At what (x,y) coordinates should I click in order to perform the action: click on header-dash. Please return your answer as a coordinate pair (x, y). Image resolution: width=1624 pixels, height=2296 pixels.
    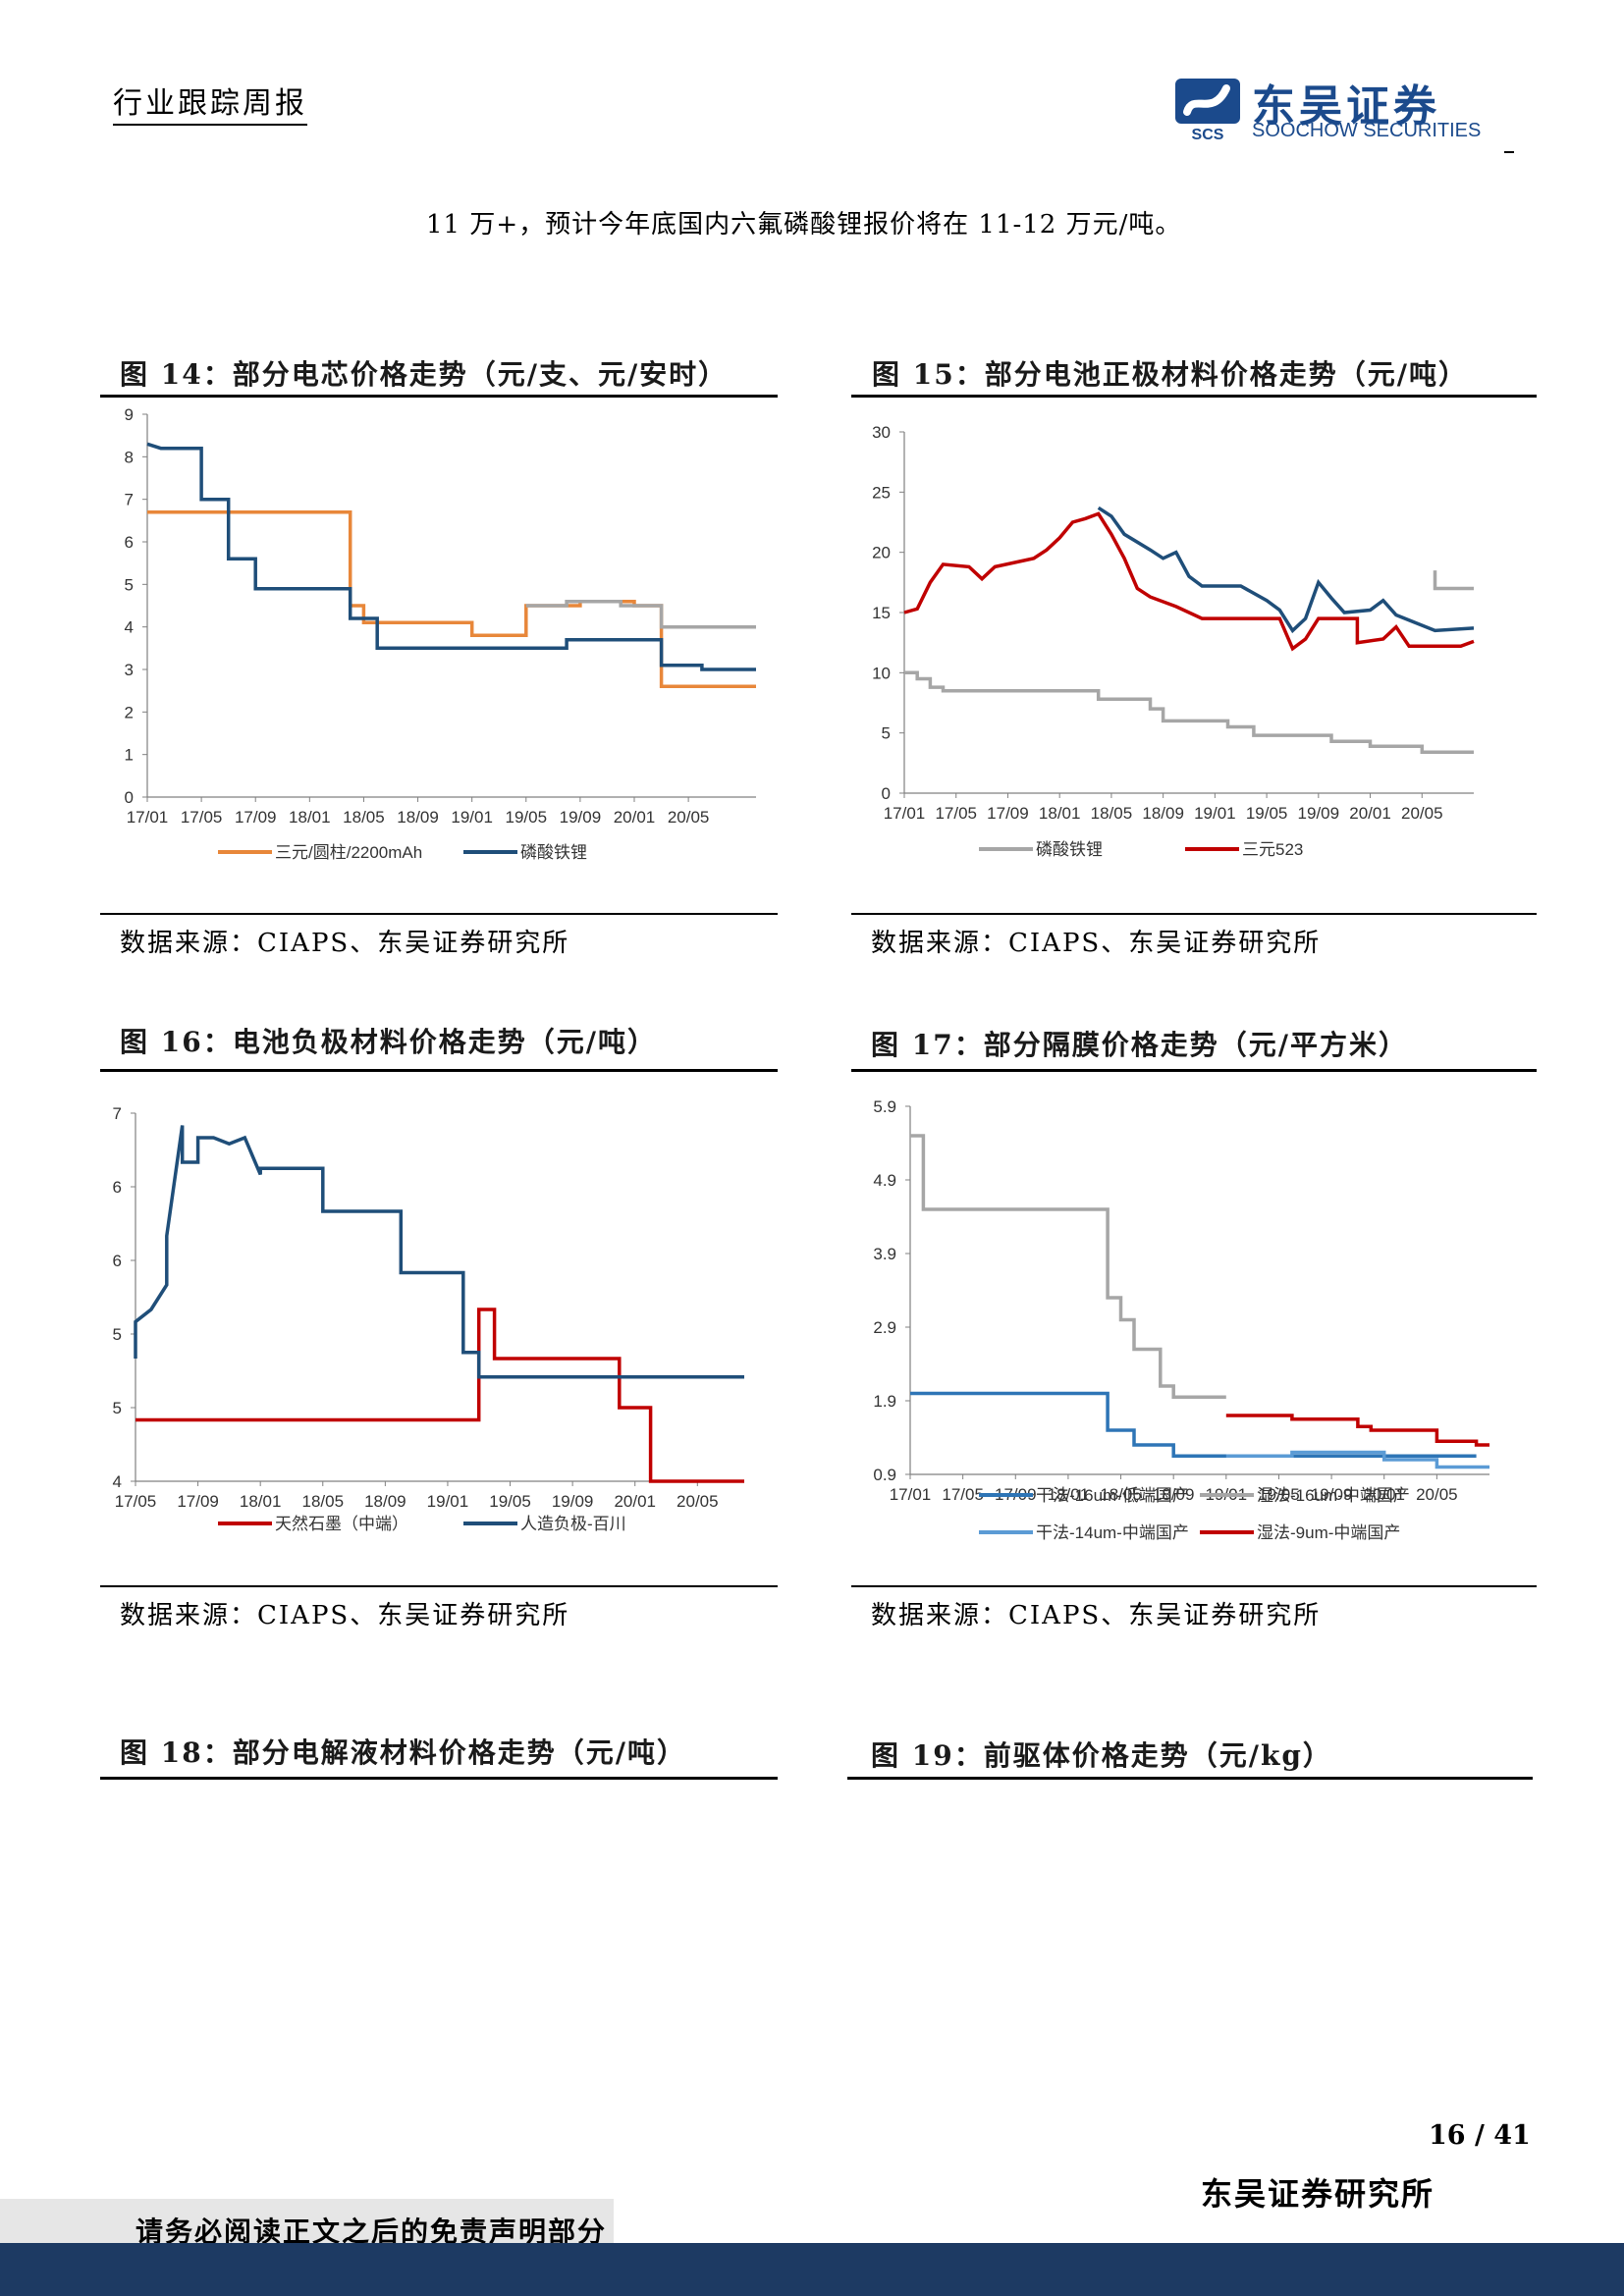
    Looking at the image, I should click on (1509, 152).